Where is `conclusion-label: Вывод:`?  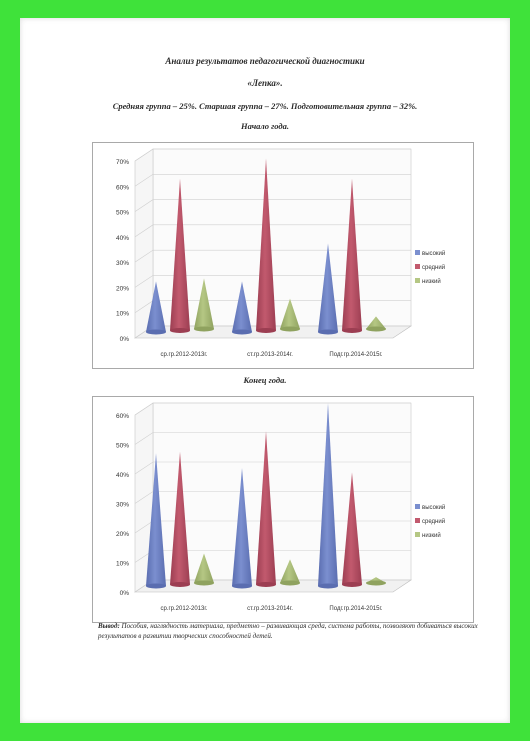
conclusion-label: Вывод: is located at coordinates (109, 626).